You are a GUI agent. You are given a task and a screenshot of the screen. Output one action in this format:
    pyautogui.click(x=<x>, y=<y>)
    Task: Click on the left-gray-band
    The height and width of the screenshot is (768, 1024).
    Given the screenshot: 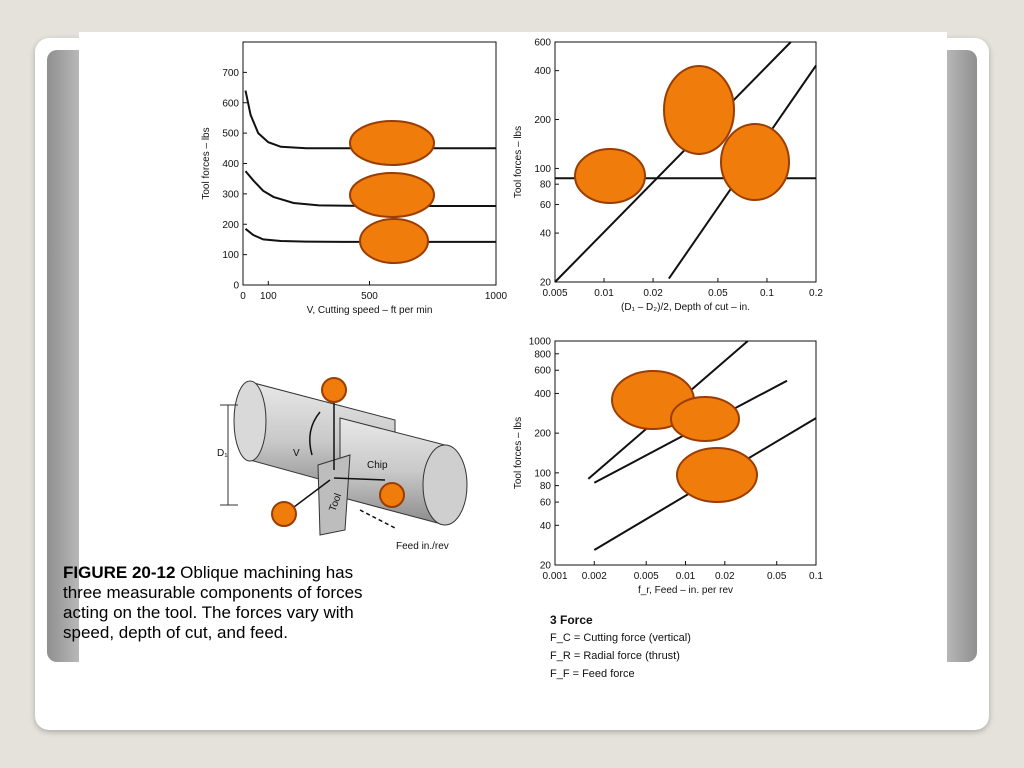 What is the action you would take?
    pyautogui.click(x=63, y=356)
    